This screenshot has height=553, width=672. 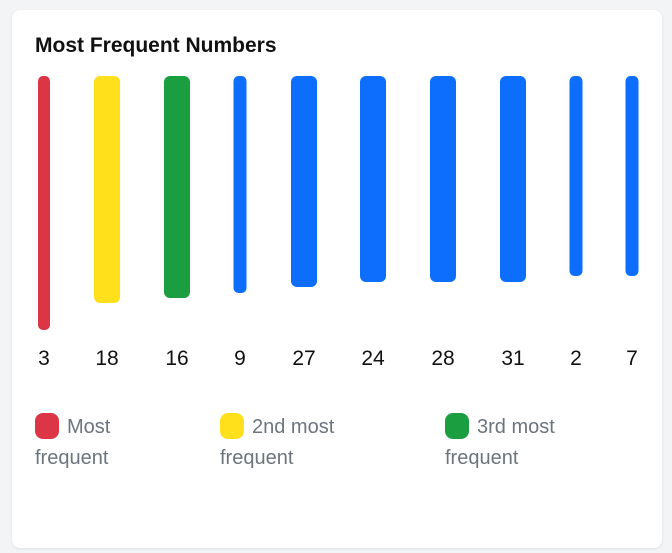 I want to click on bar-label-31: 31, so click(x=512, y=358).